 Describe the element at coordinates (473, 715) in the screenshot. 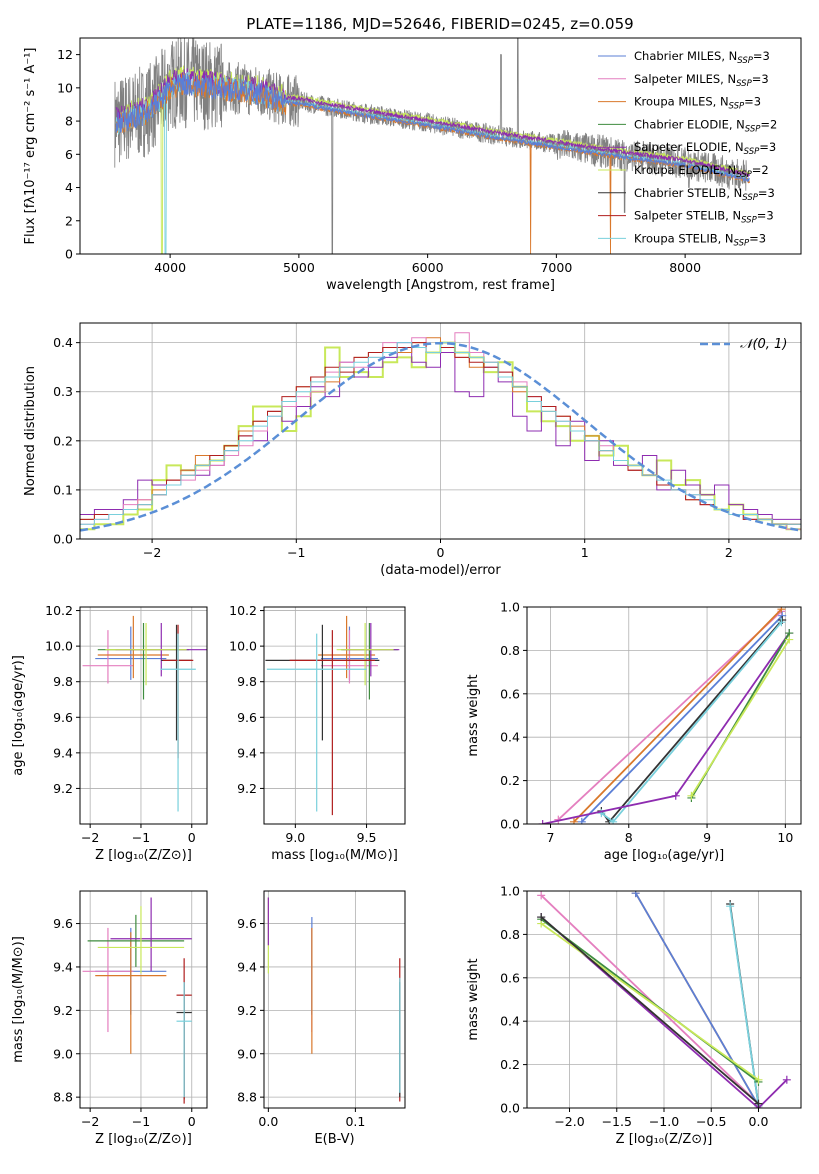

I see `y-axis-label: mass weight` at that location.